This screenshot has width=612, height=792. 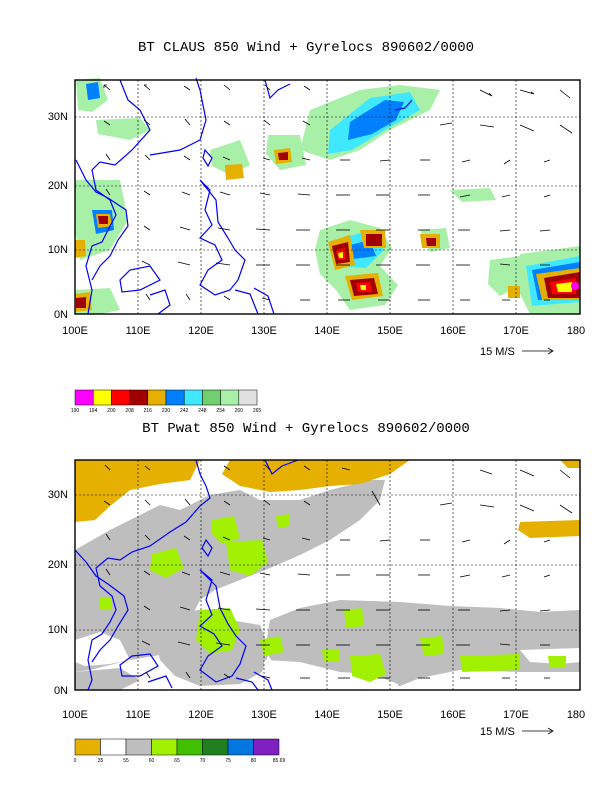 I want to click on colorbar: 0 35 55 60 65 70 75 80 85.69, so click(x=180, y=751).